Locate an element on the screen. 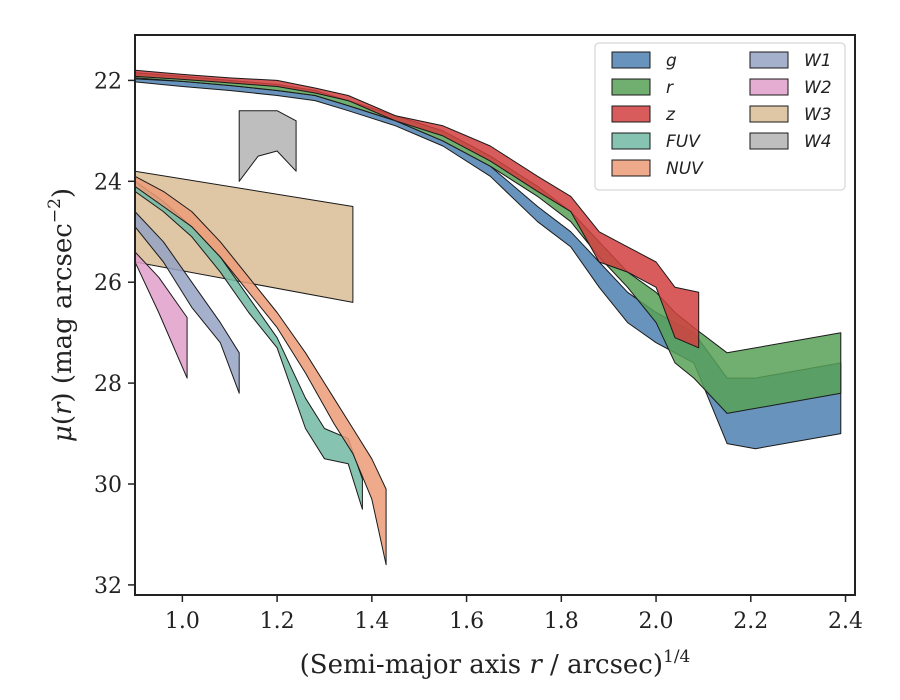 This screenshot has width=900, height=700. y-tick-label: 28 is located at coordinates (108, 384).